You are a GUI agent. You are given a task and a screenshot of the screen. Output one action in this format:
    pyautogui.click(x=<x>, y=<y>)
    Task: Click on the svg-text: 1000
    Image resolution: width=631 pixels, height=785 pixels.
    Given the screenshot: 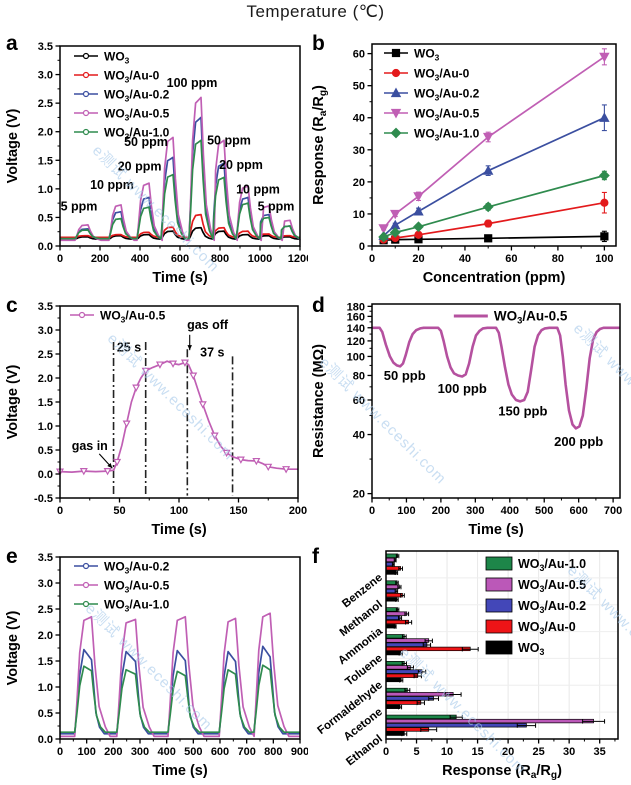 What is the action you would take?
    pyautogui.click(x=260, y=259)
    